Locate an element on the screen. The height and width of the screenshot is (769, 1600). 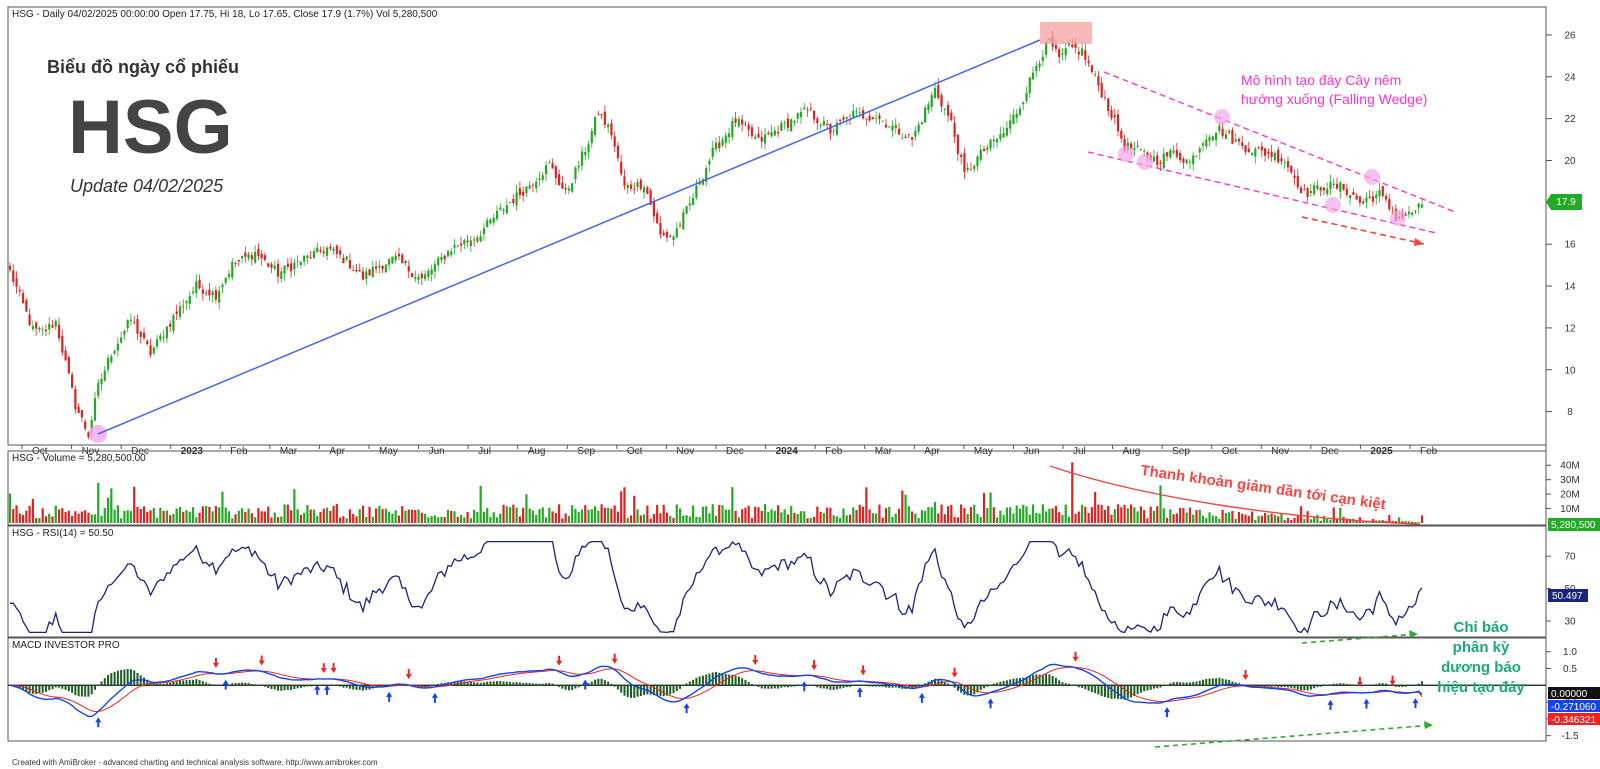
volume-value: 5,280,500 is located at coordinates (1573, 525).